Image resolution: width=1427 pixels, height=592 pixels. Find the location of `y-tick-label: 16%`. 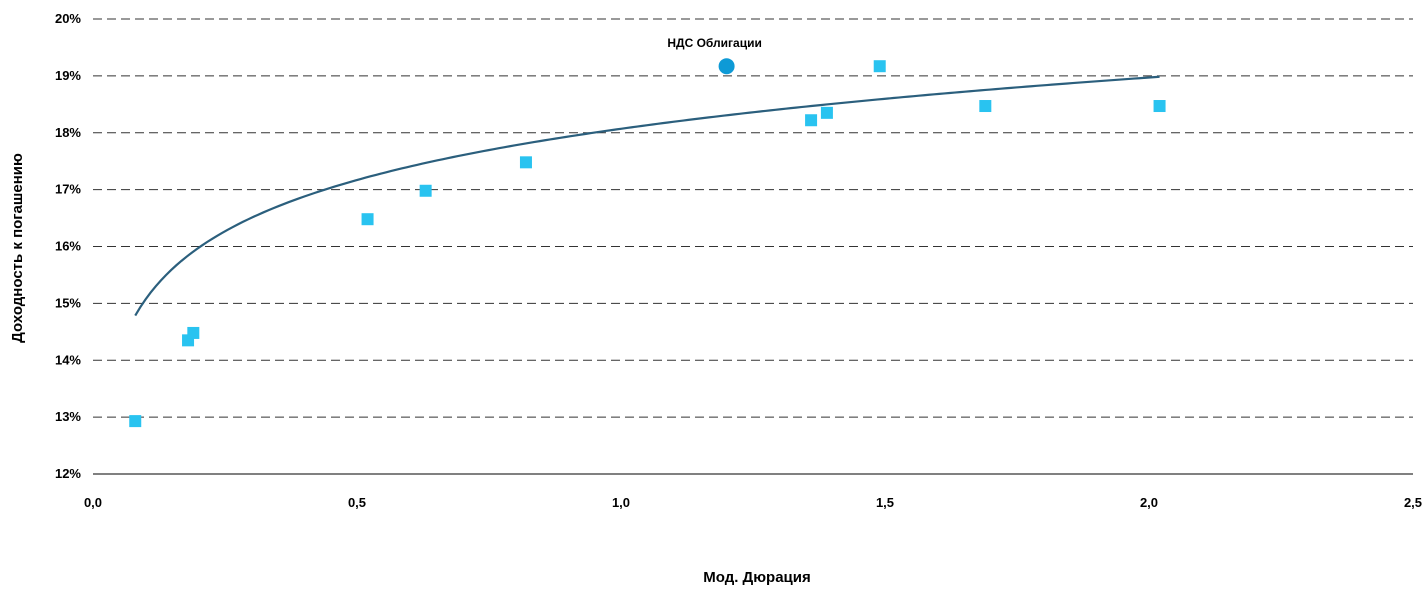

y-tick-label: 16% is located at coordinates (68, 246).